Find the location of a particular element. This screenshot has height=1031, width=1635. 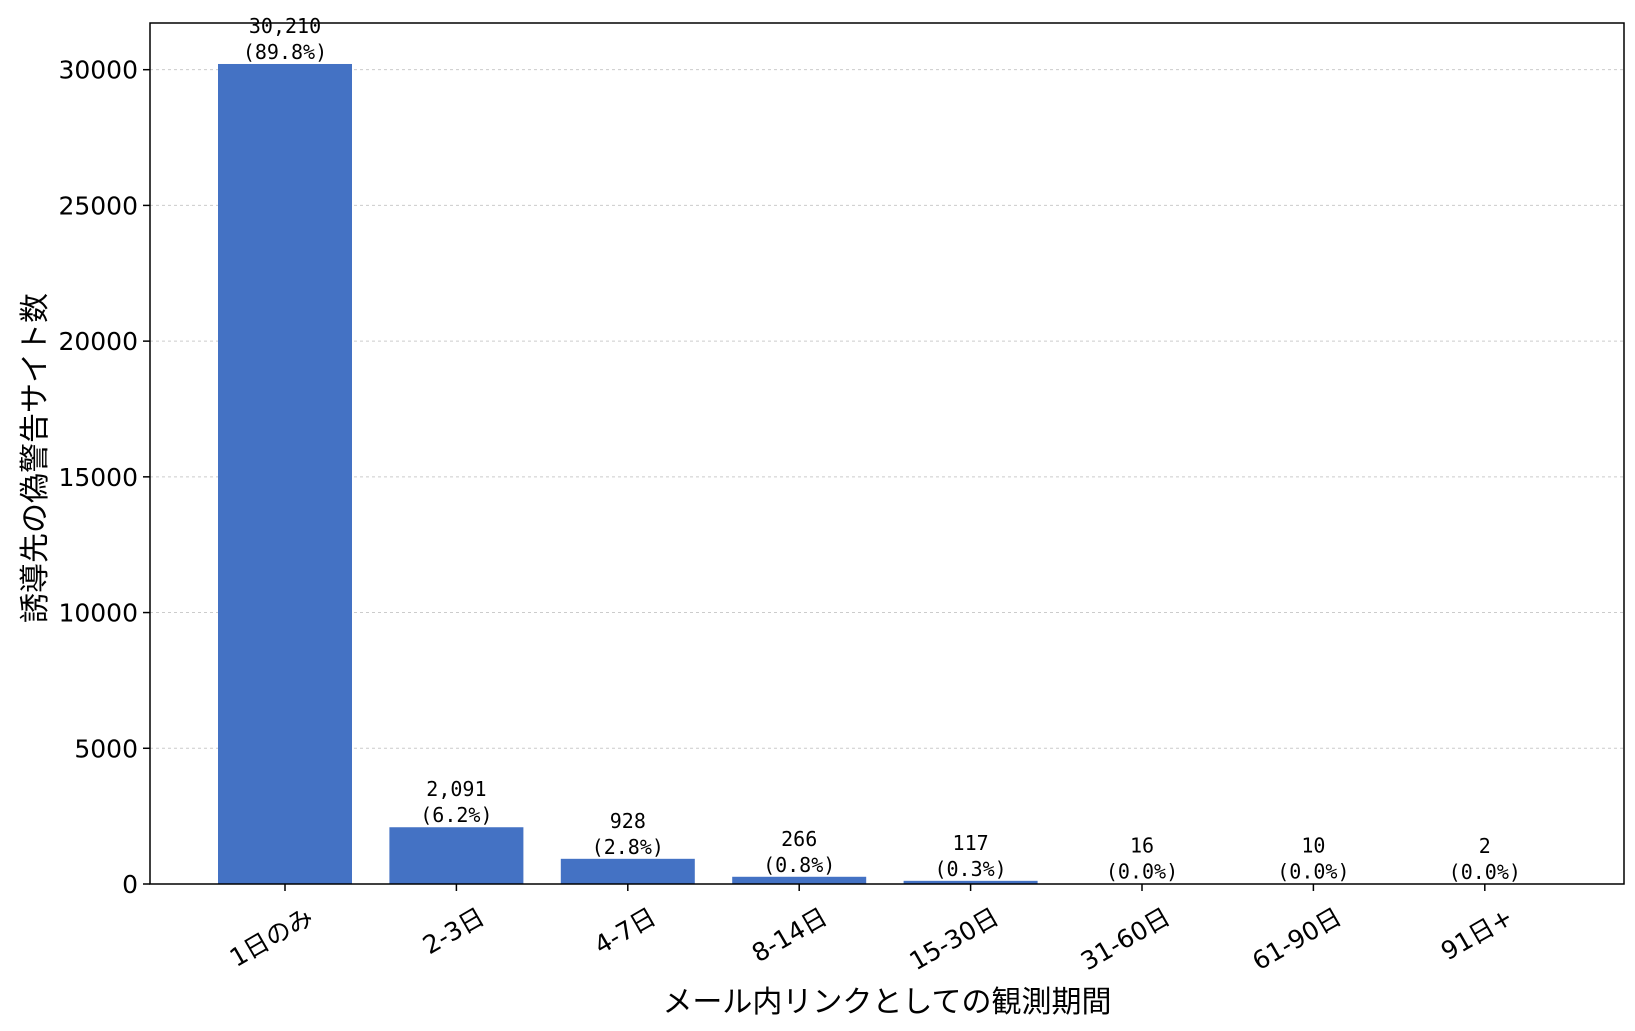

y-tick-label: 25000 is located at coordinates (98, 205).